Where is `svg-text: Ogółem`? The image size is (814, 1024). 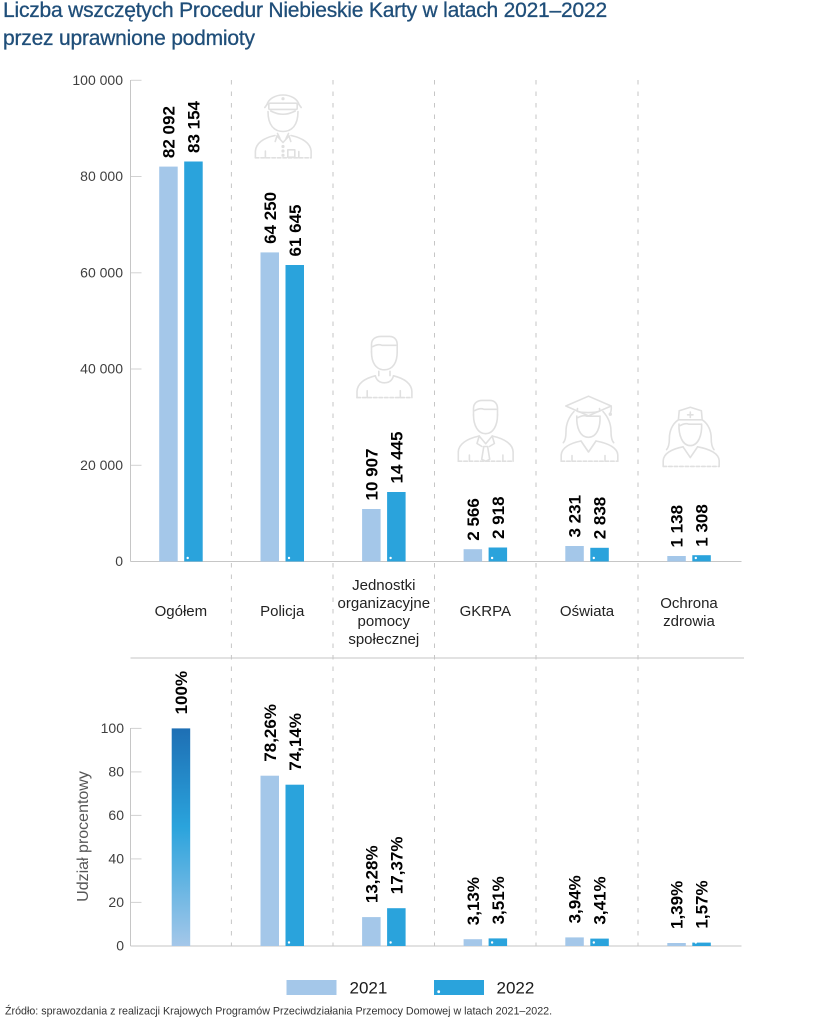 svg-text: Ogółem is located at coordinates (181, 611).